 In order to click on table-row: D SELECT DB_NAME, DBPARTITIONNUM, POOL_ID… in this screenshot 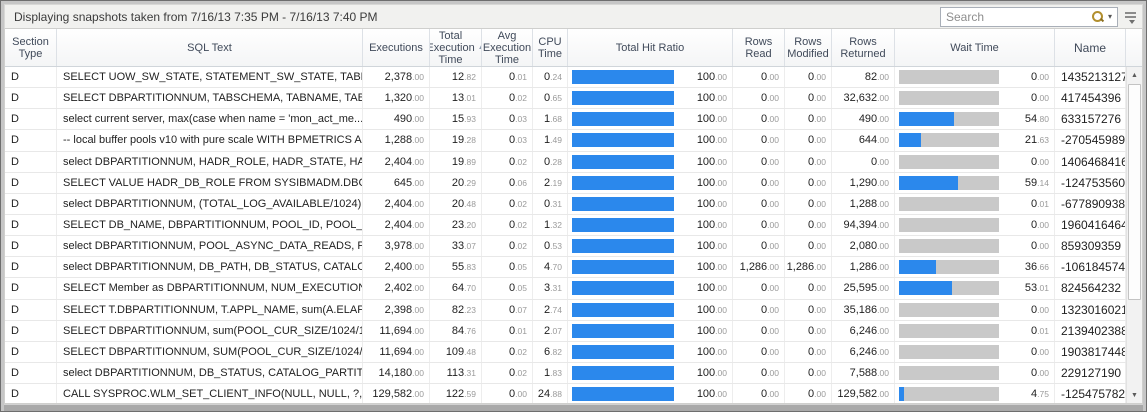, I will do `click(565, 225)`.